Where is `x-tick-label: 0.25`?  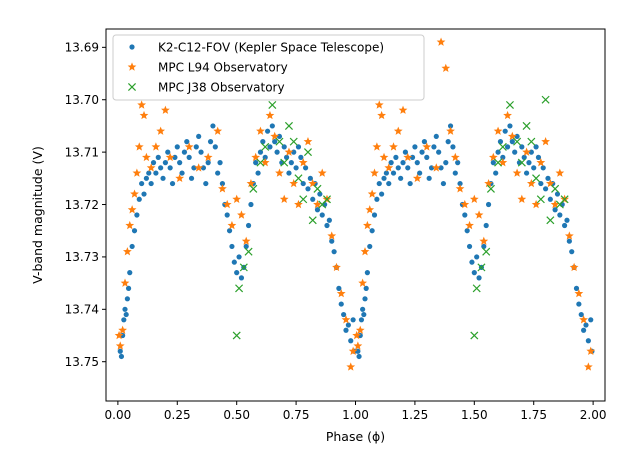 x-tick-label: 0.25 is located at coordinates (177, 415).